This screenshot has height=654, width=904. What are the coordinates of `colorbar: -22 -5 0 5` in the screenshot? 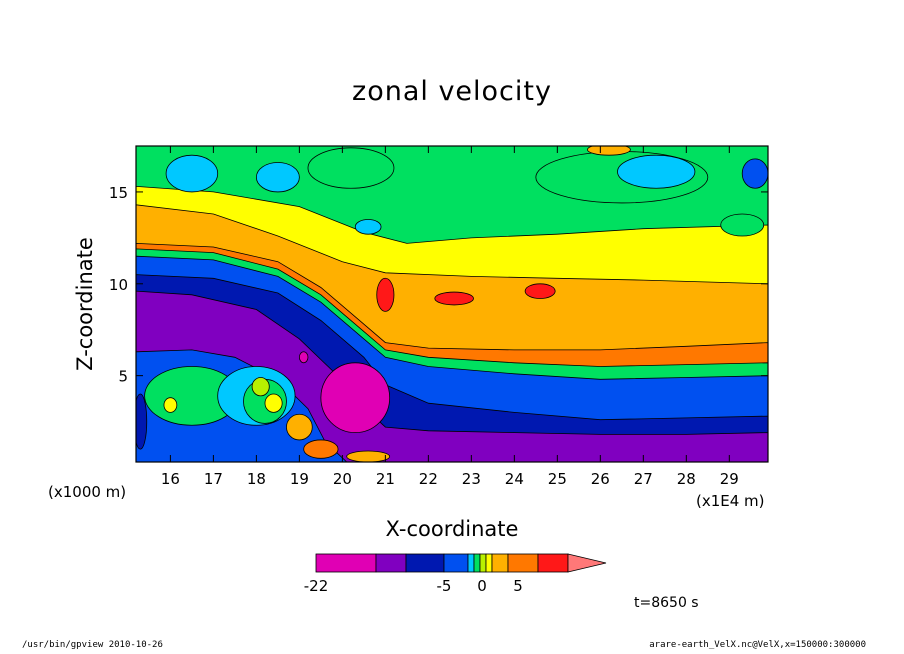 It's located at (455, 574).